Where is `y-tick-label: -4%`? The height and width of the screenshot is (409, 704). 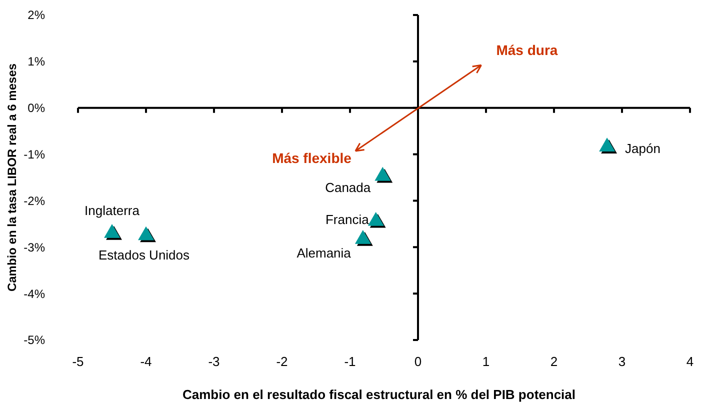 y-tick-label: -4% is located at coordinates (35, 293).